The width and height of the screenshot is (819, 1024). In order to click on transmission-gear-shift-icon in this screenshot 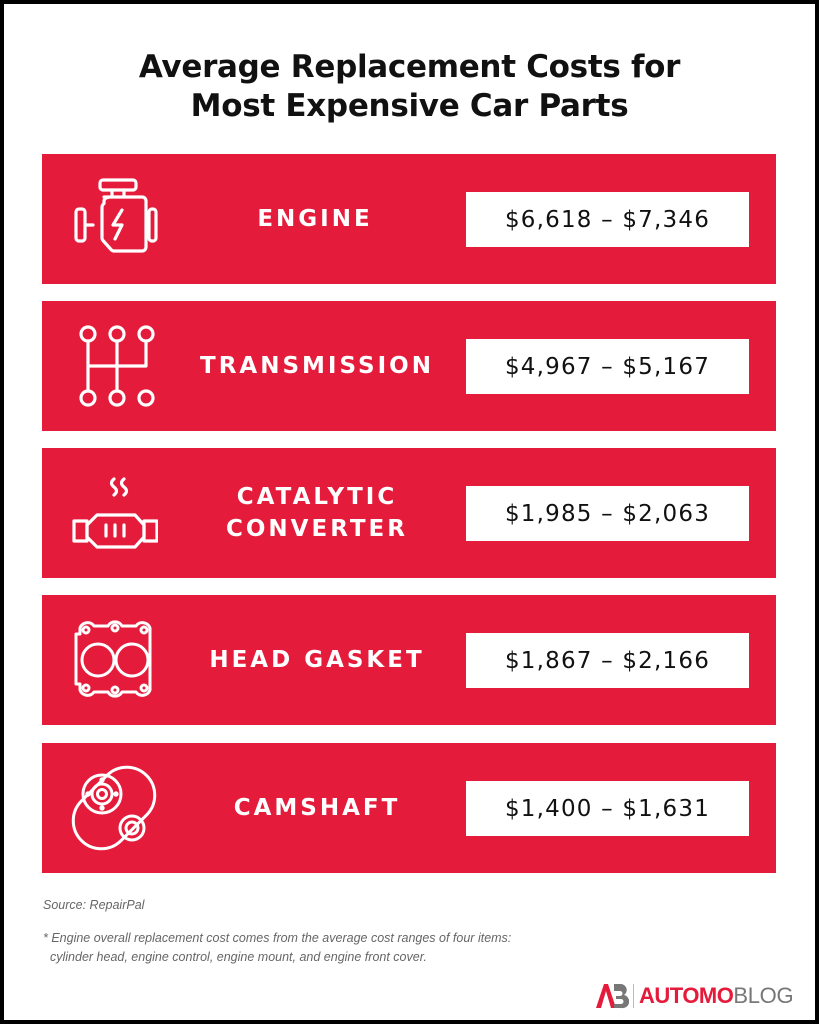, I will do `click(114, 366)`.